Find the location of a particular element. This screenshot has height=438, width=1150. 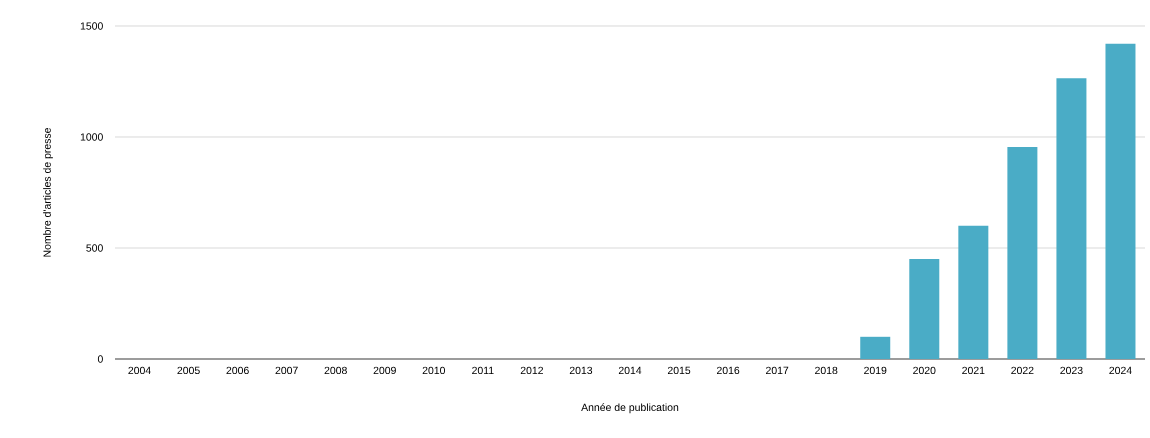

x-tick-label: 2012 is located at coordinates (531, 370).